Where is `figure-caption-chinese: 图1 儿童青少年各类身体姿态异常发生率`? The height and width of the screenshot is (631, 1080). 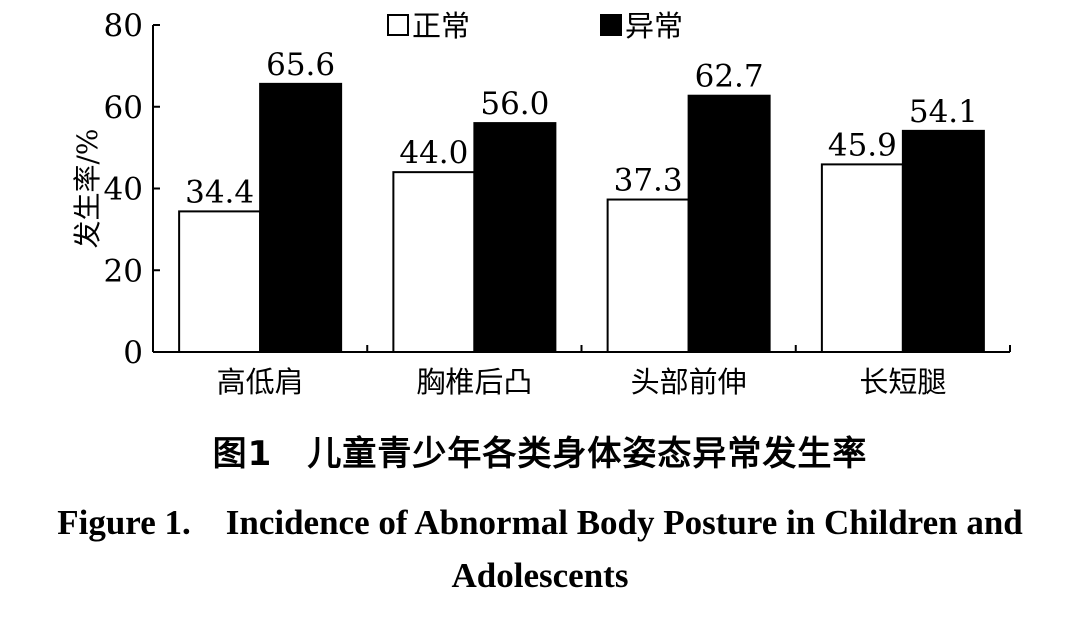
figure-caption-chinese: 图1 儿童青少年各类身体姿态异常发生率 is located at coordinates (540, 454).